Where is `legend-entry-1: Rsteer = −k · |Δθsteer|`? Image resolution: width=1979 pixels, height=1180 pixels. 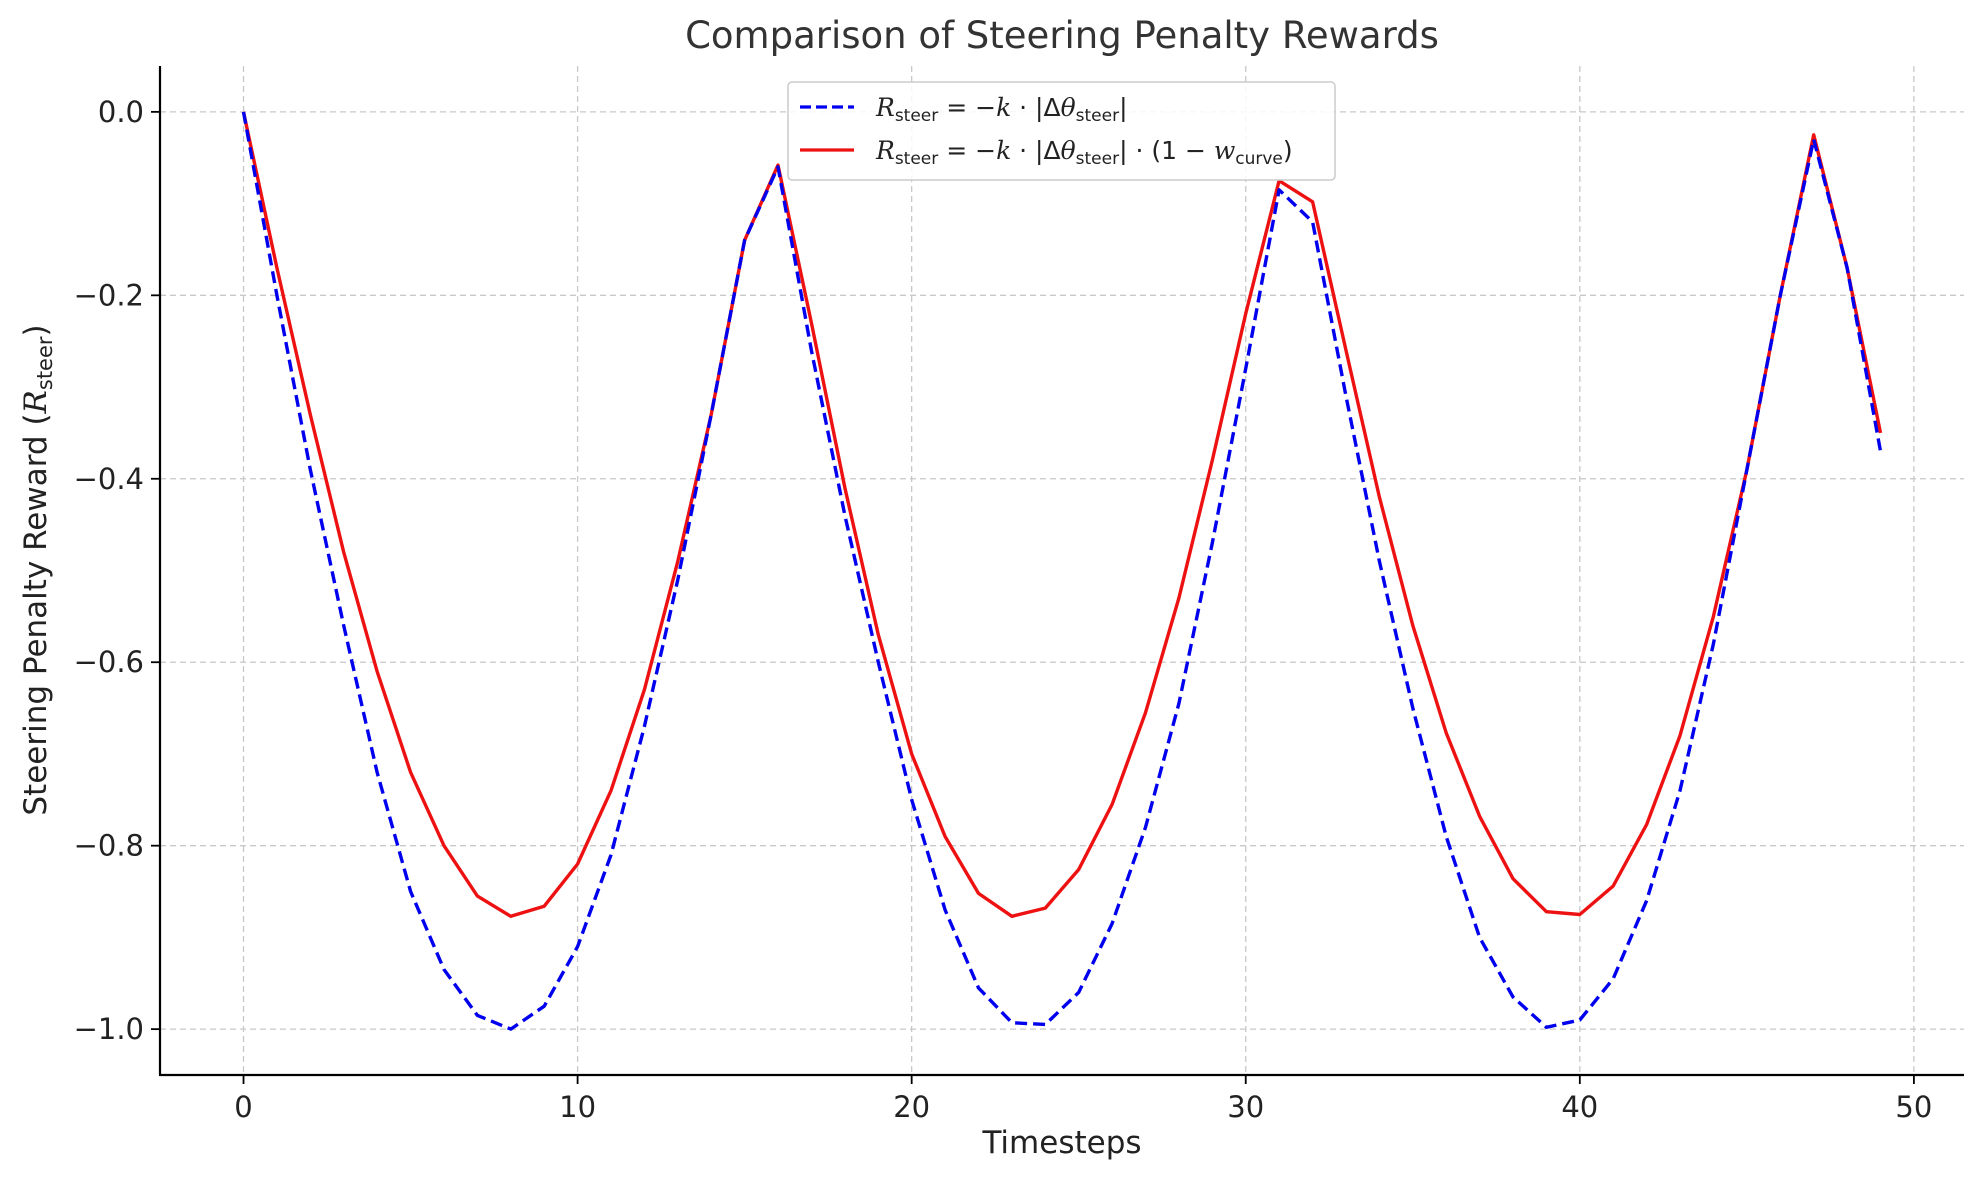 legend-entry-1: Rsteer = −k · |Δθsteer| is located at coordinates (1001, 109).